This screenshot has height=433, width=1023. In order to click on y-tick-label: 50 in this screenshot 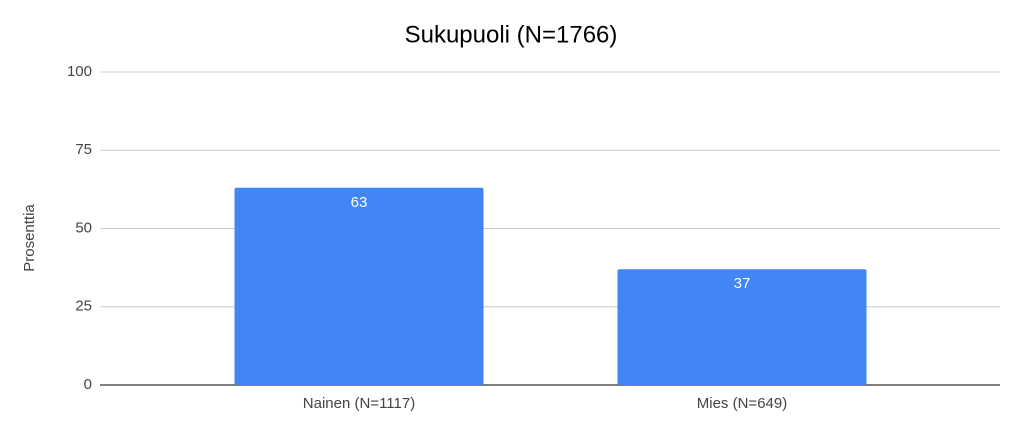, I will do `click(83, 227)`.